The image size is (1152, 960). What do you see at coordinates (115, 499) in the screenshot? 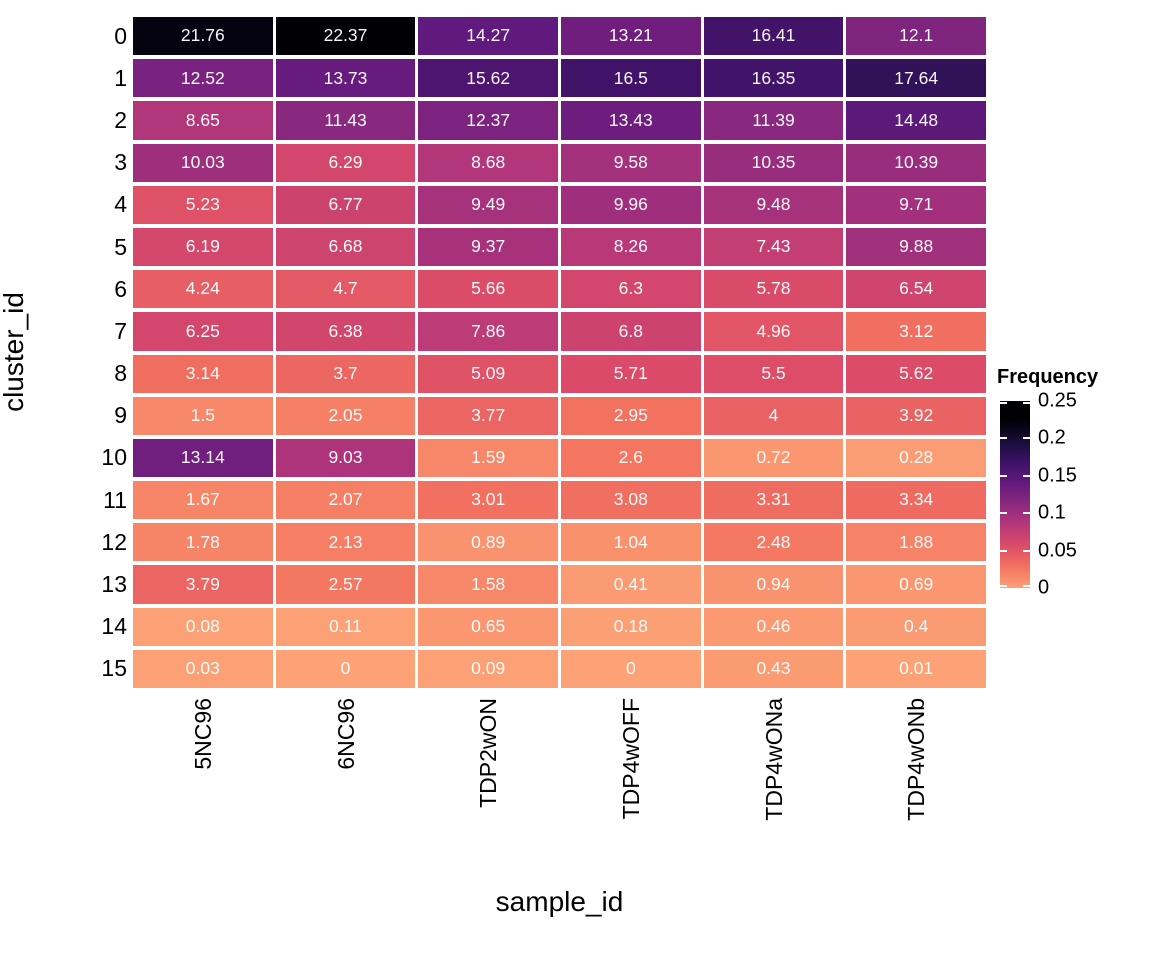
I see `y-tick-label: 11` at bounding box center [115, 499].